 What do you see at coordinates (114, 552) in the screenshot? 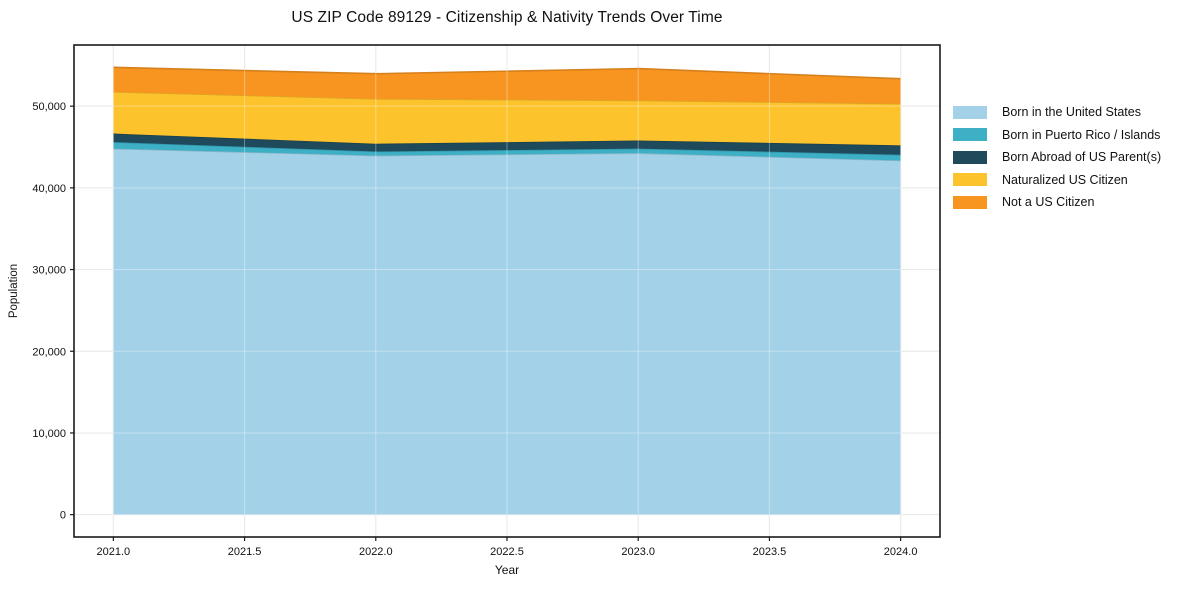
I see `x-tick-label: 2021.0` at bounding box center [114, 552].